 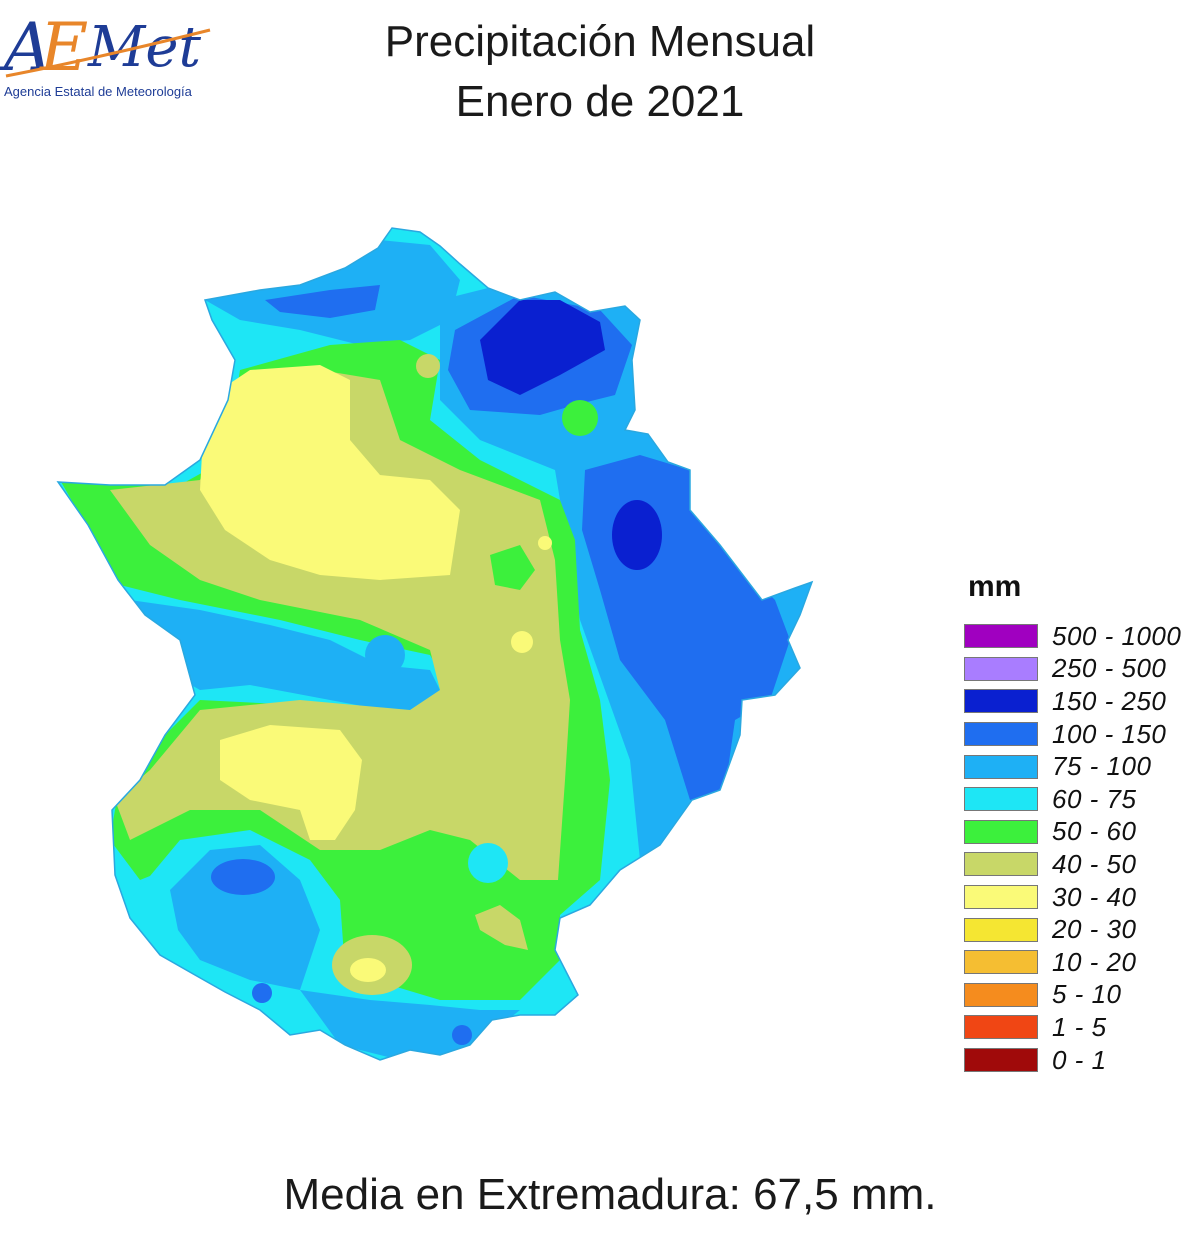 I want to click on legend-item: 150 - 250, so click(x=1080, y=701).